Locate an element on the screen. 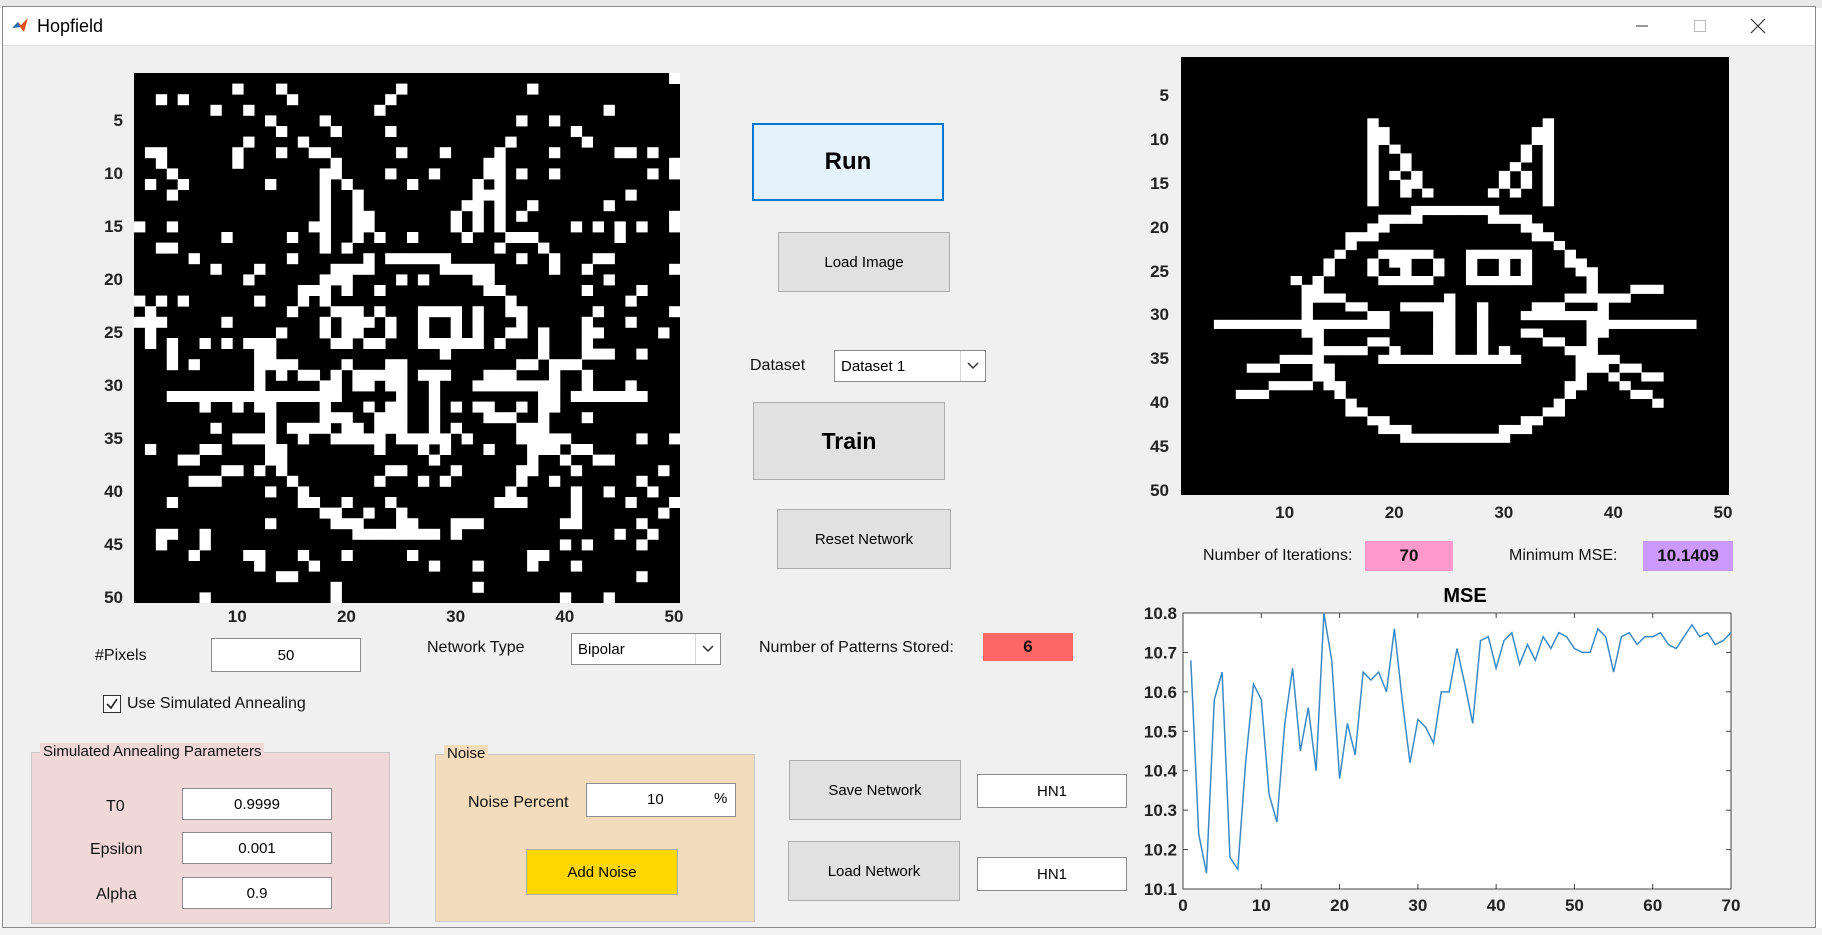 This screenshot has width=1822, height=935. add-noise-button: Add Noise is located at coordinates (602, 872).